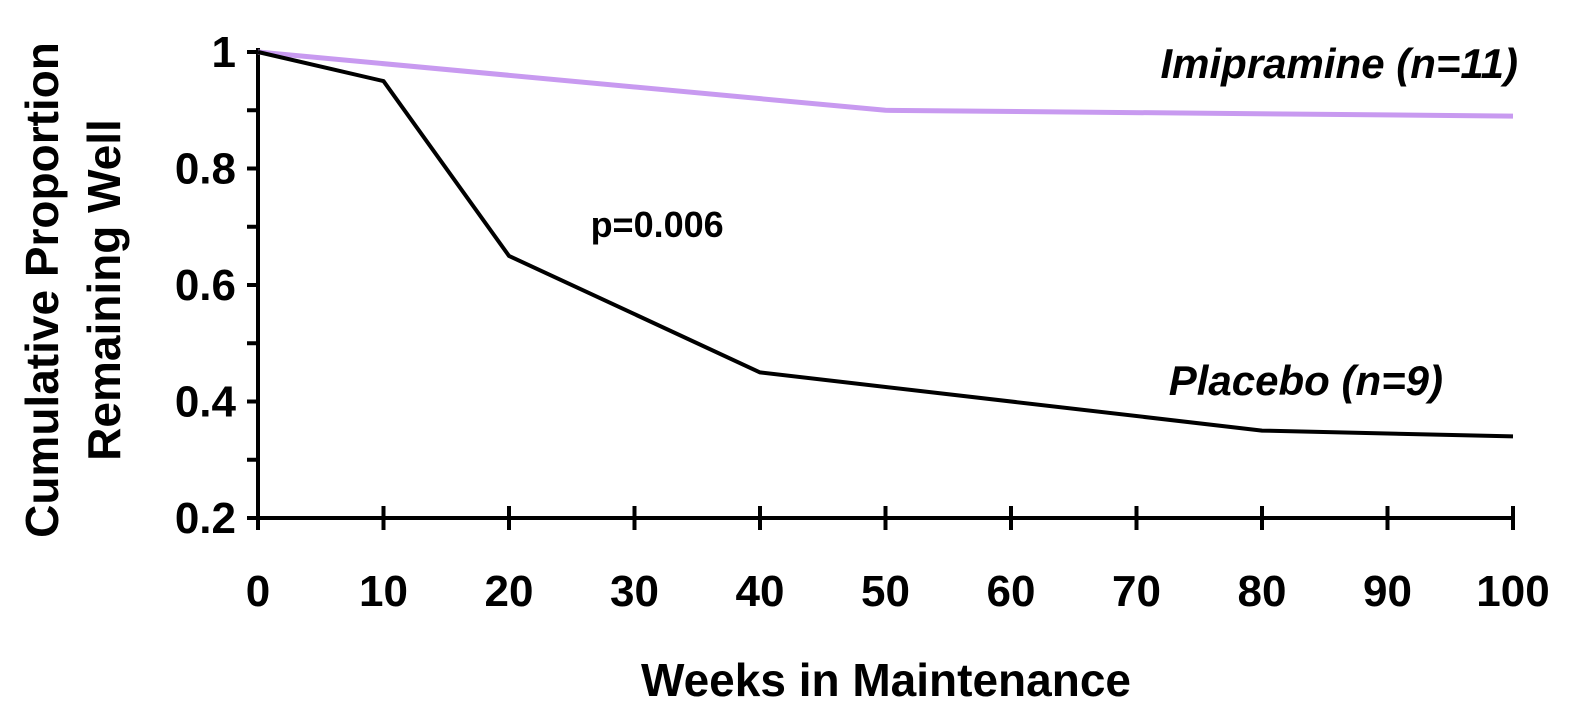 This screenshot has width=1582, height=706. I want to click on x-tick-label: 30, so click(634, 591).